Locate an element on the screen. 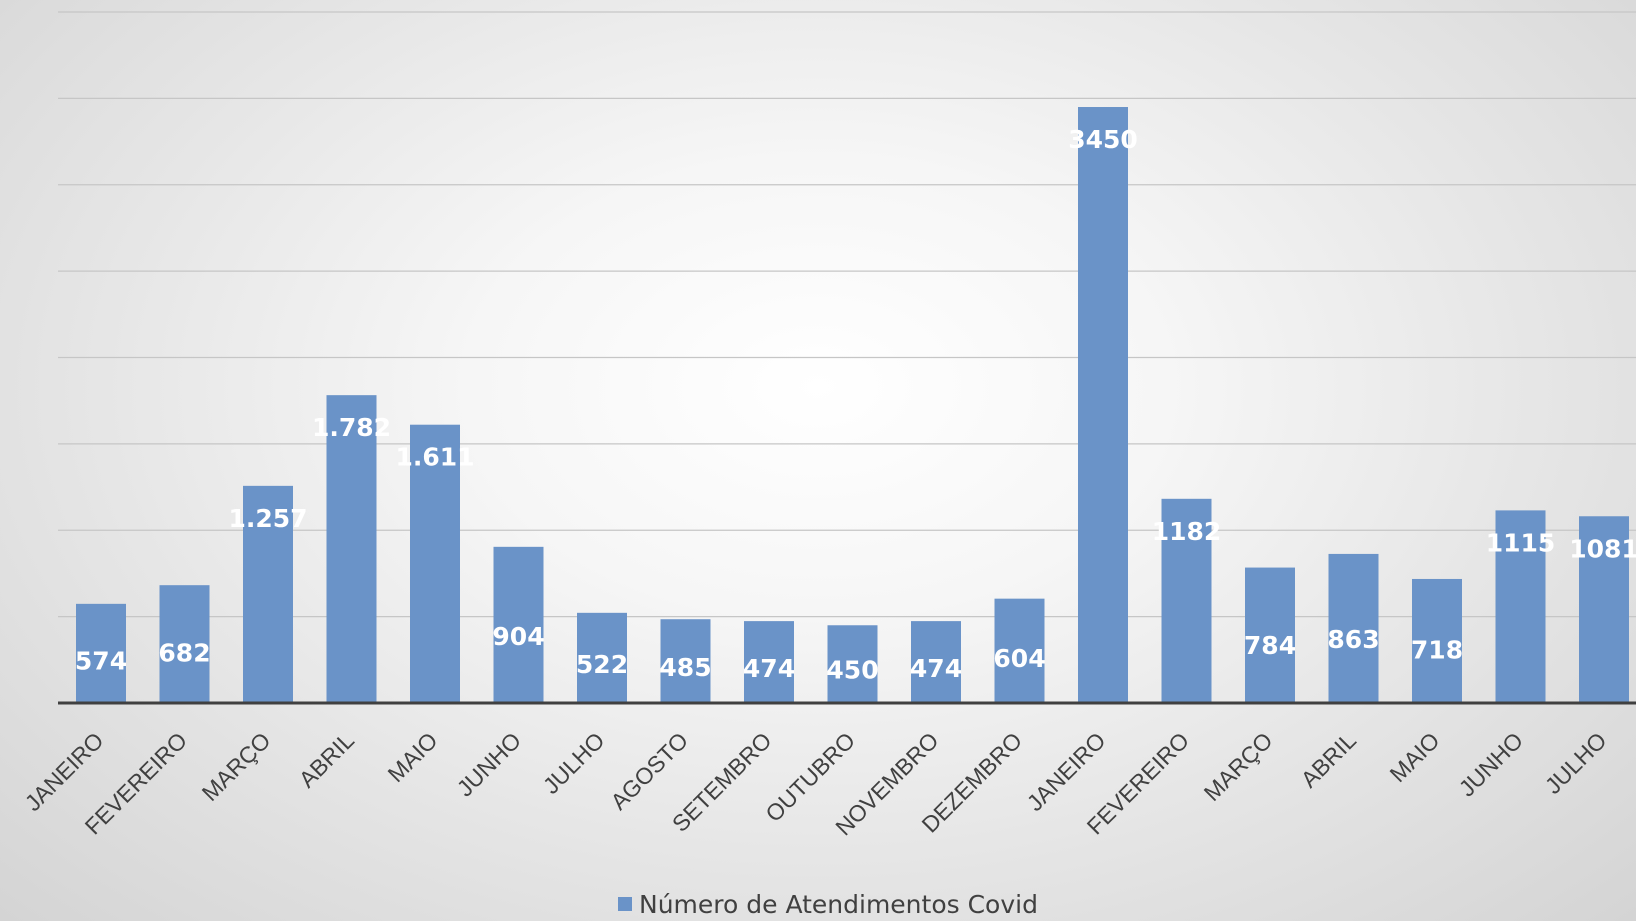  data-label: 485 is located at coordinates (685, 667).